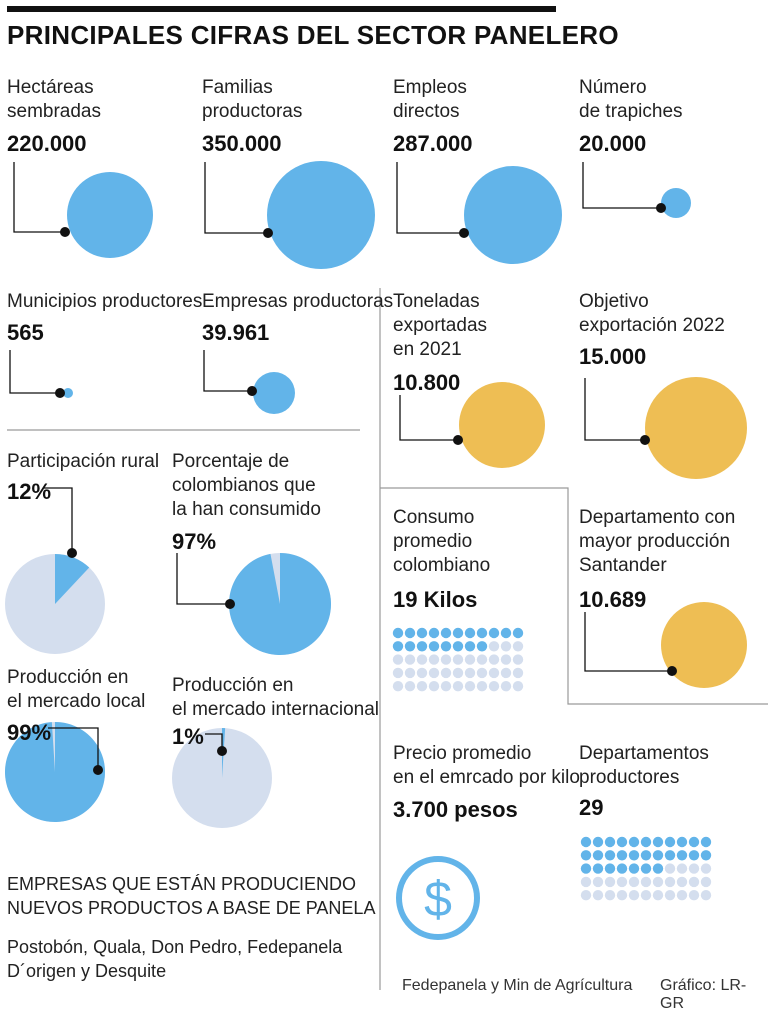 This screenshot has height=1013, width=768. Describe the element at coordinates (236, 332) in the screenshot. I see `stat-value-empresas: 39.961` at that location.